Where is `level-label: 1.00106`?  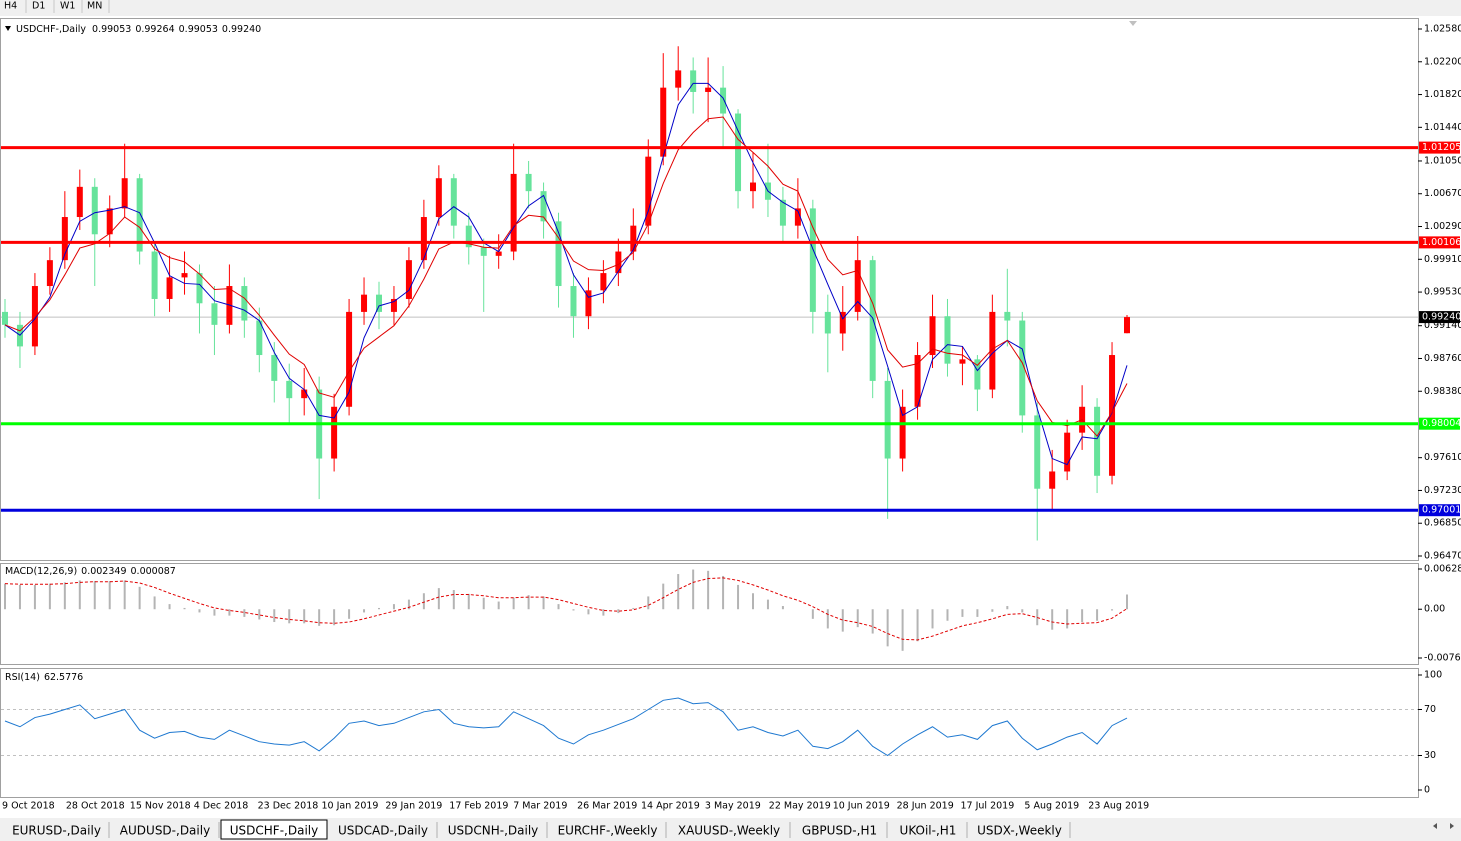 level-label: 1.00106 is located at coordinates (1441, 242).